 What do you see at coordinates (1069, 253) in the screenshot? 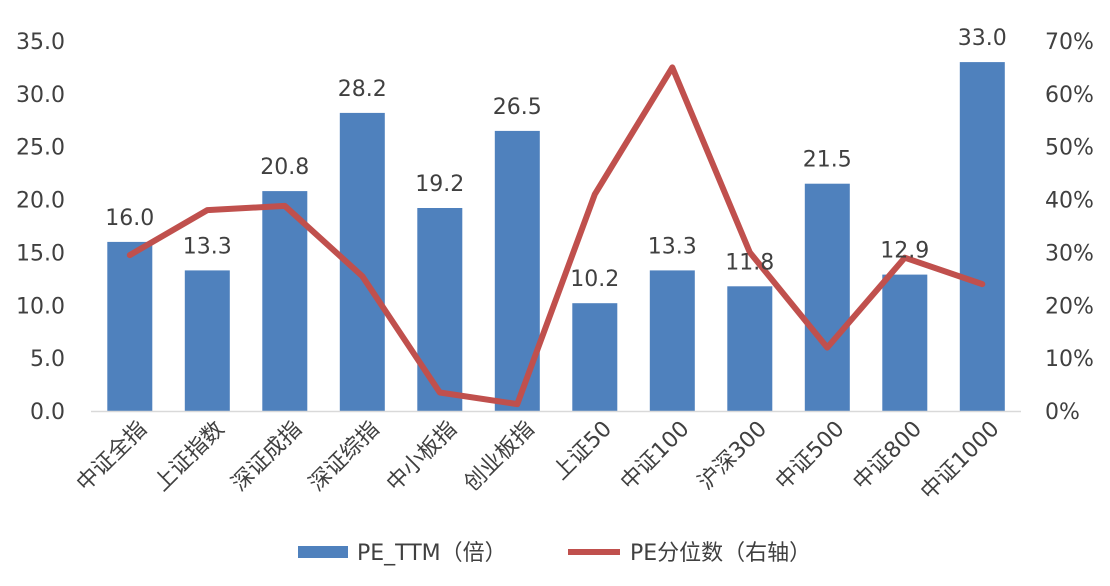
I see `y-right-tick-label: 30%` at bounding box center [1069, 253].